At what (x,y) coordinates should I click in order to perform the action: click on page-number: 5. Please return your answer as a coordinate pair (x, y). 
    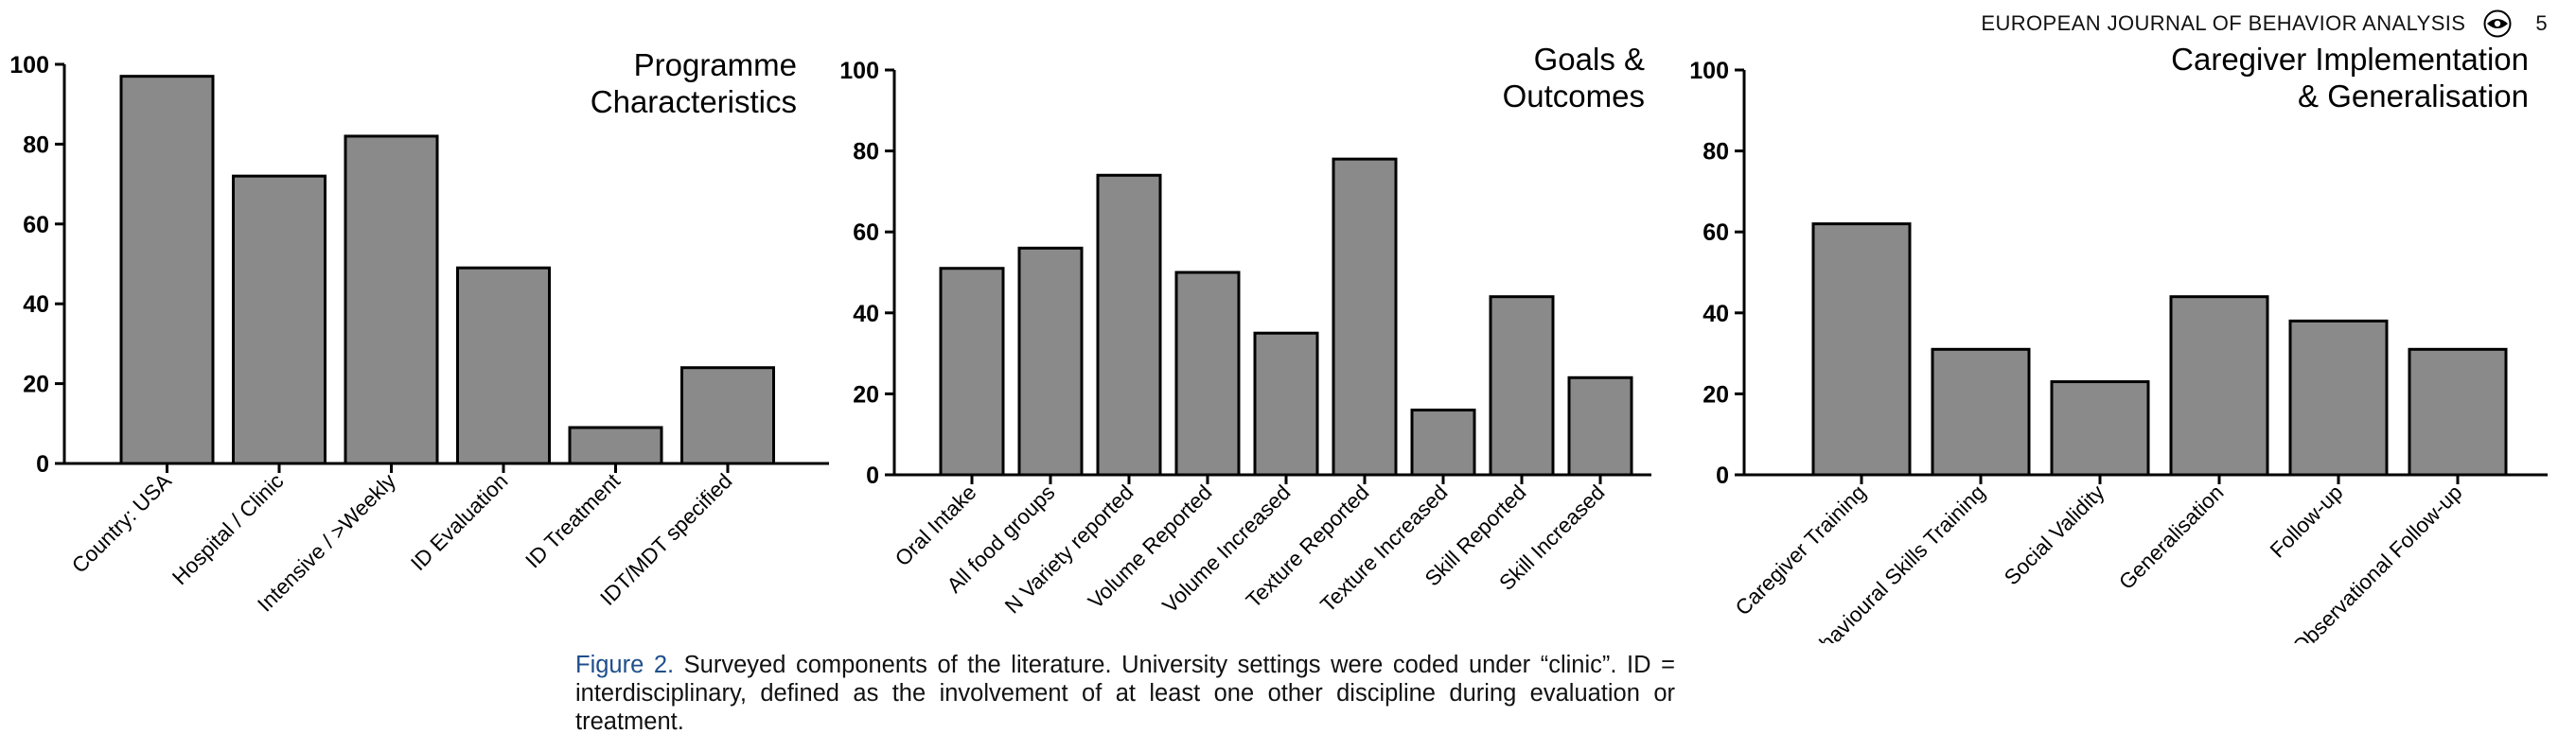
    Looking at the image, I should click on (2541, 23).